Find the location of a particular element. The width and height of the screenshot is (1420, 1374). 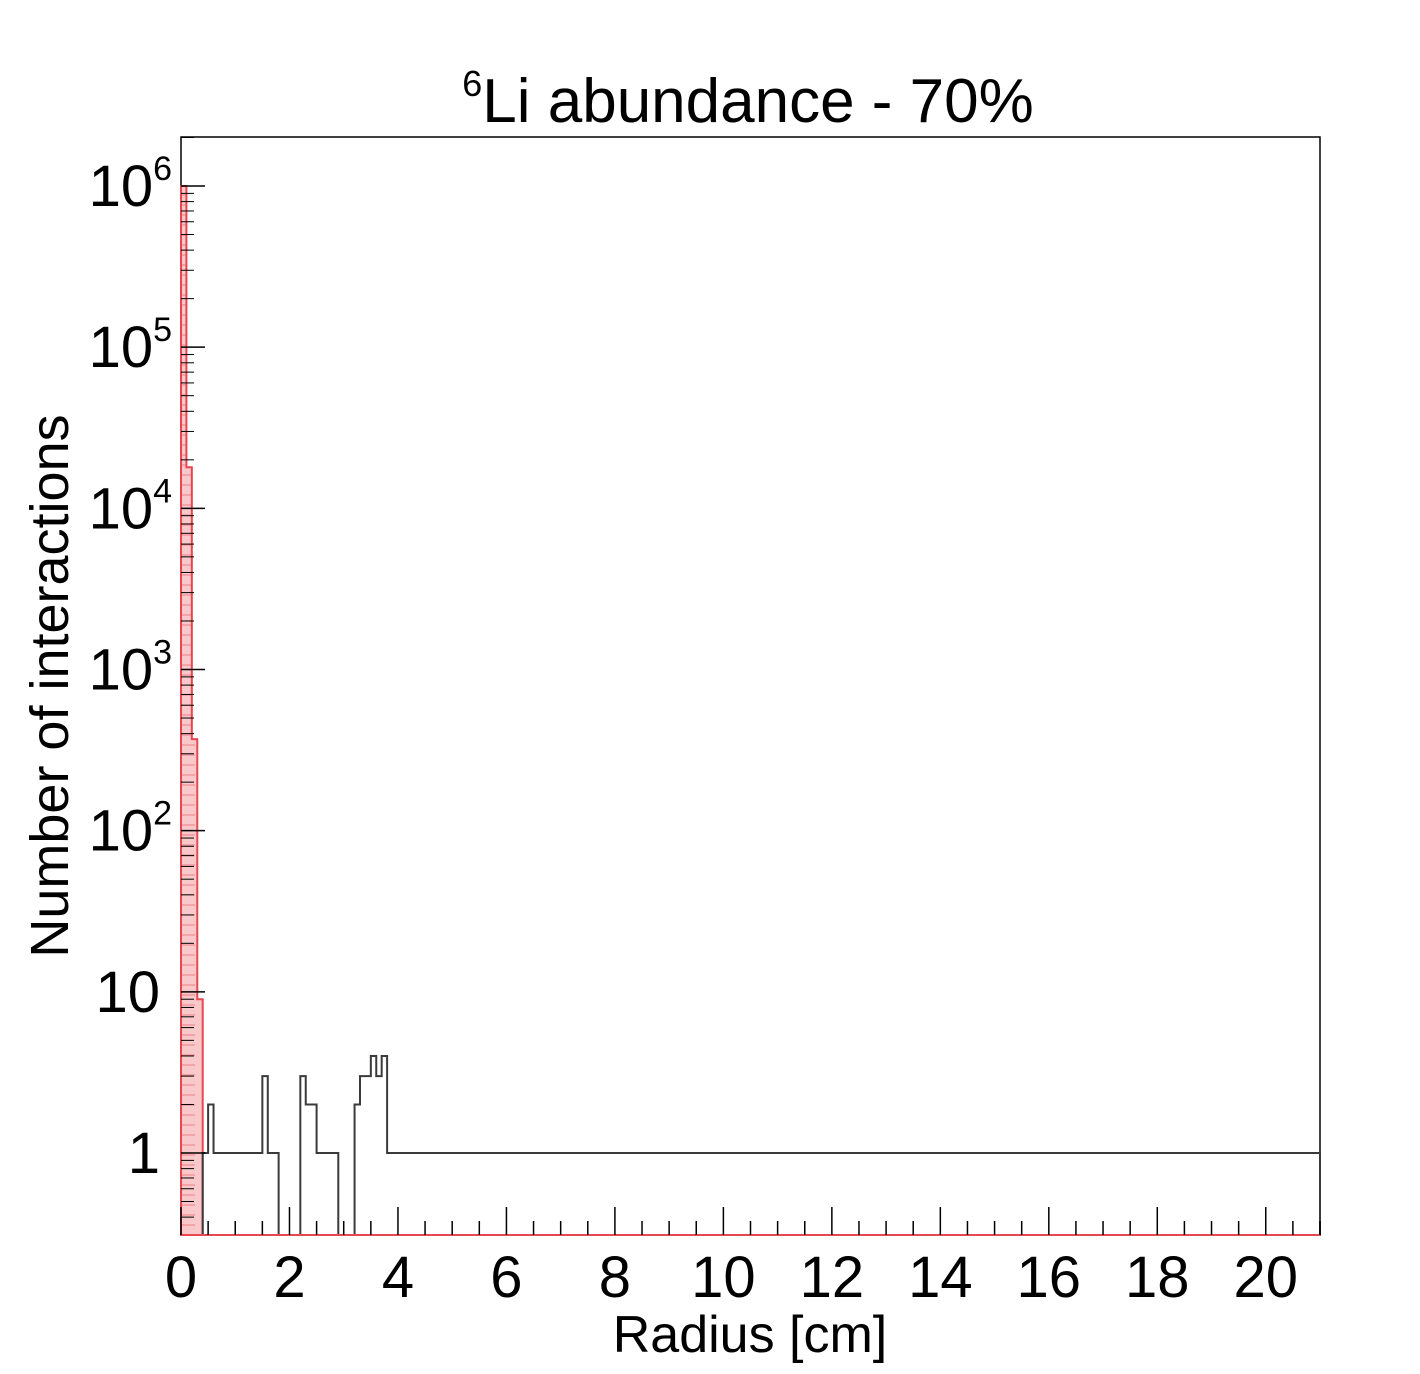

y-tick-label: 10⁶ is located at coordinates (130, 184).